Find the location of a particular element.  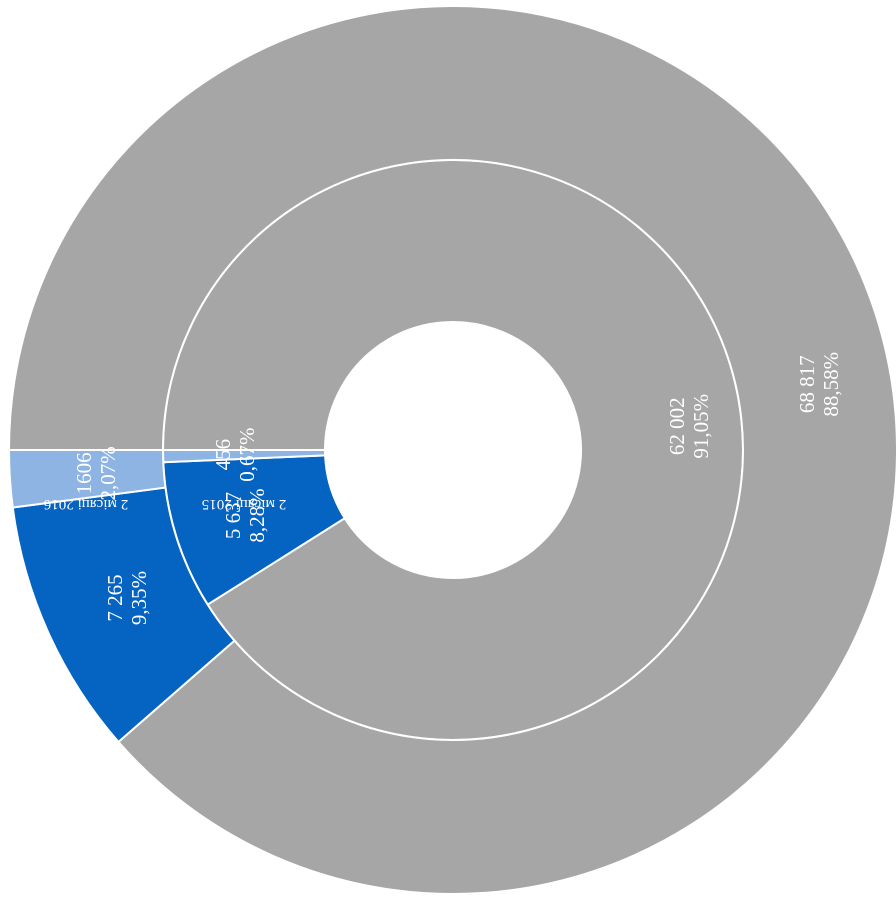

value-label: 62 002 is located at coordinates (677, 426).